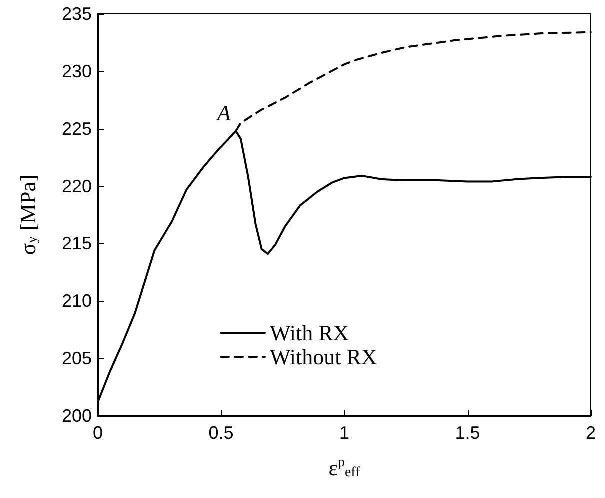 The width and height of the screenshot is (605, 498). What do you see at coordinates (77, 128) in the screenshot?
I see `y-tick-label: 225` at bounding box center [77, 128].